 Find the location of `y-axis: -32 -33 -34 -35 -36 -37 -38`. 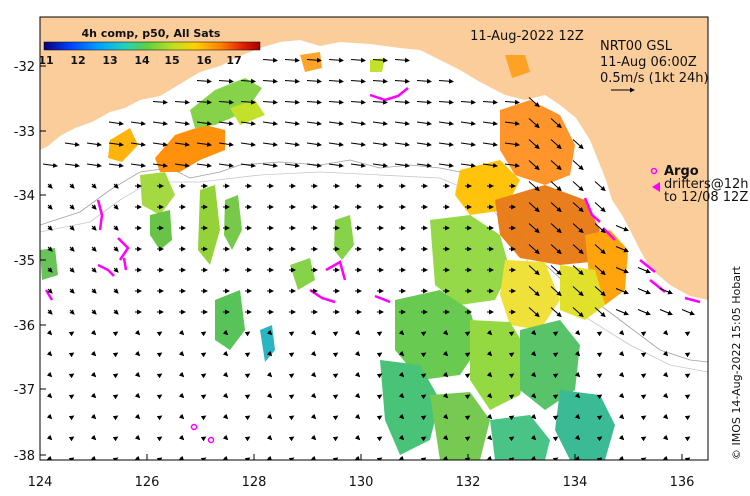

y-axis: -32 -33 -34 -35 -36 -37 -38 is located at coordinates (30, 262).